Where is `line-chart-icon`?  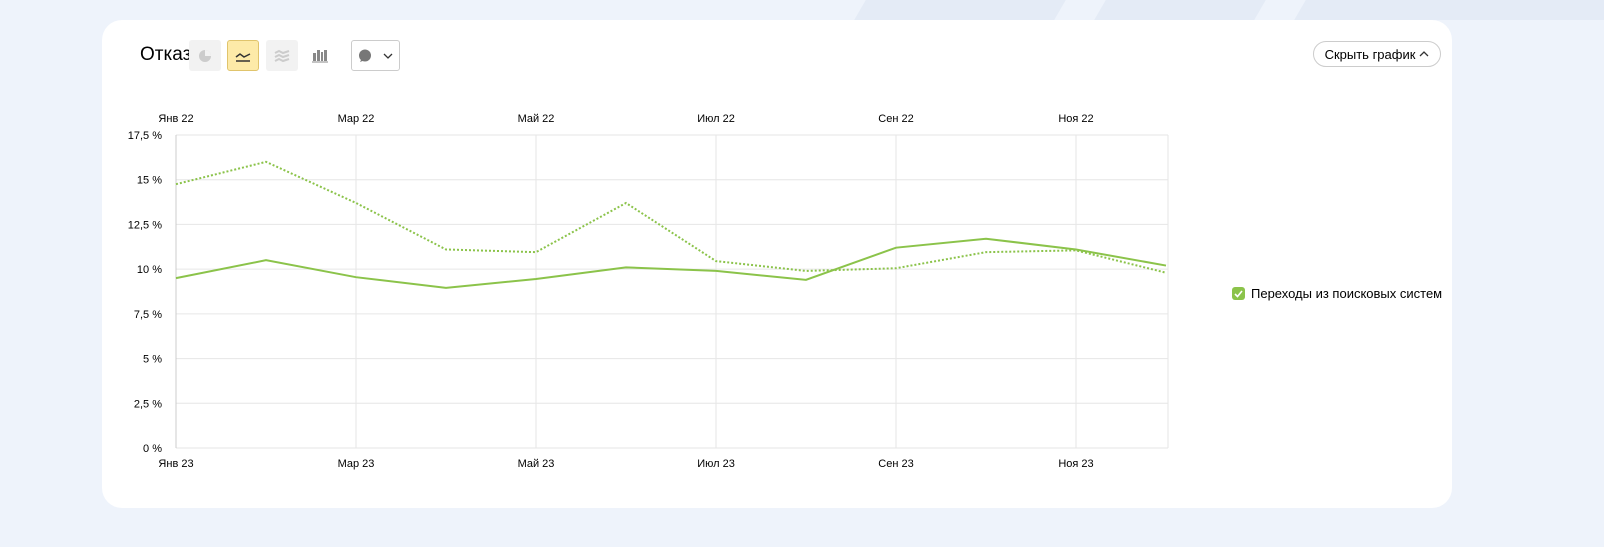 line-chart-icon is located at coordinates (243, 57).